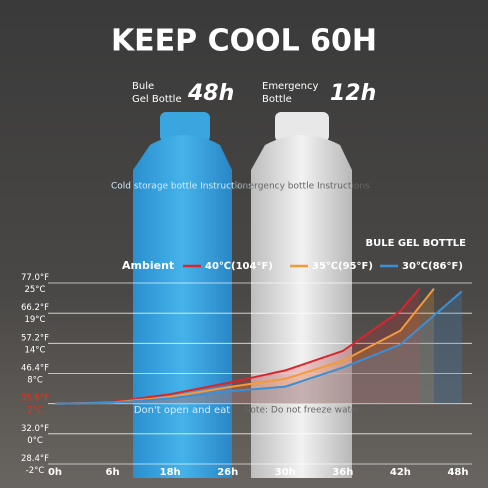 The image size is (488, 492). What do you see at coordinates (285, 472) in the screenshot?
I see `x-tick-label: 30h` at bounding box center [285, 472].